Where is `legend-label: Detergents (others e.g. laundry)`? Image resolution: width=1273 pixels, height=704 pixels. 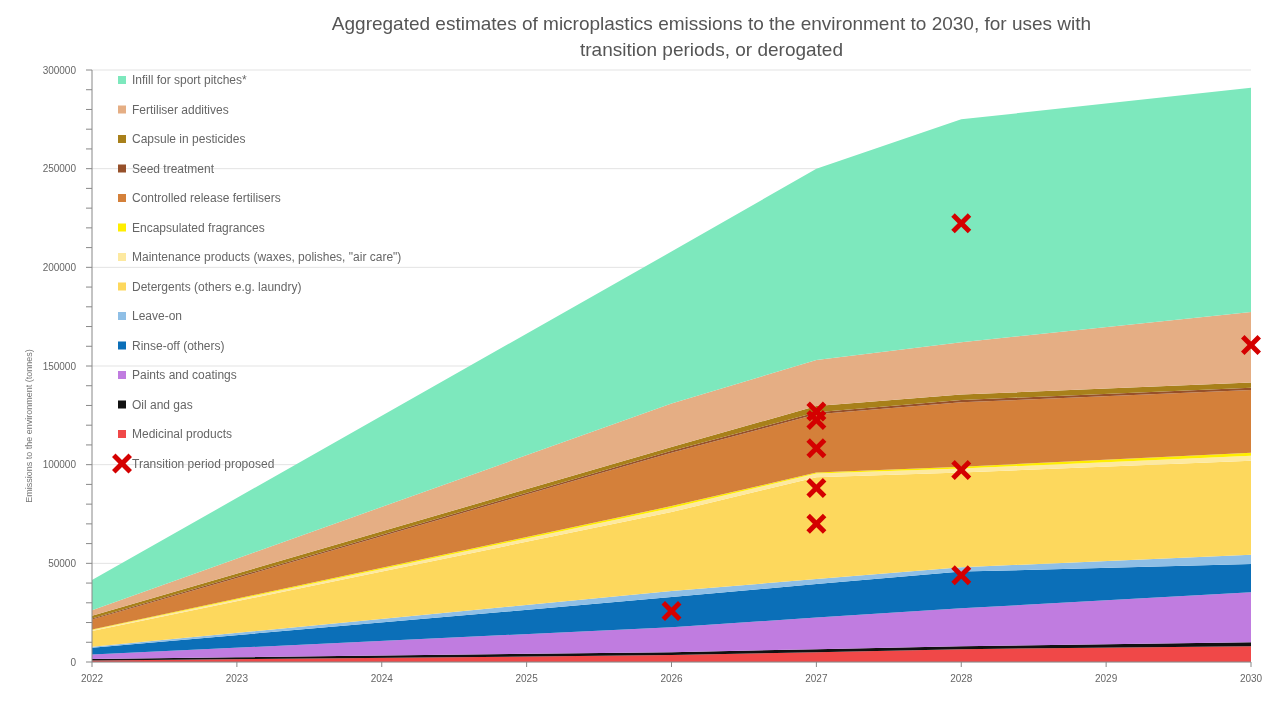
legend-label: Detergents (others e.g. laundry) is located at coordinates (217, 286).